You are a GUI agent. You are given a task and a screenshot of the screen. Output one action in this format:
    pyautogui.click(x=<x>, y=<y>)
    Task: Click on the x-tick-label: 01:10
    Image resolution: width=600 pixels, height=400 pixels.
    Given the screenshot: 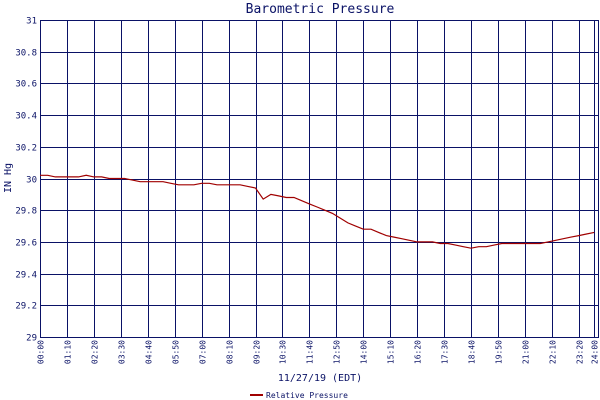 What is the action you would take?
    pyautogui.click(x=68, y=352)
    